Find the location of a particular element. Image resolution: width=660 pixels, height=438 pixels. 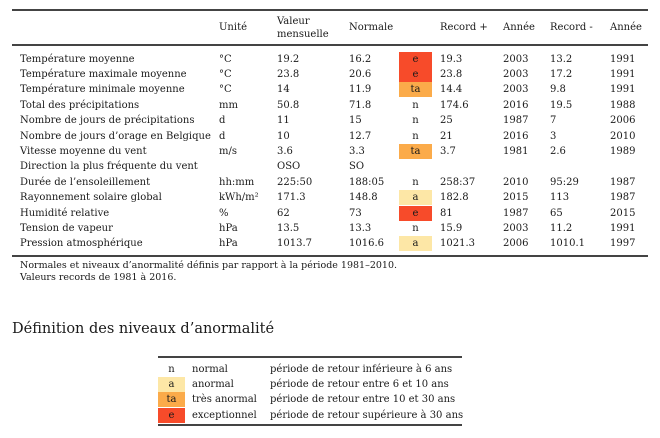

legend-level-name: normal is located at coordinates (210, 369).